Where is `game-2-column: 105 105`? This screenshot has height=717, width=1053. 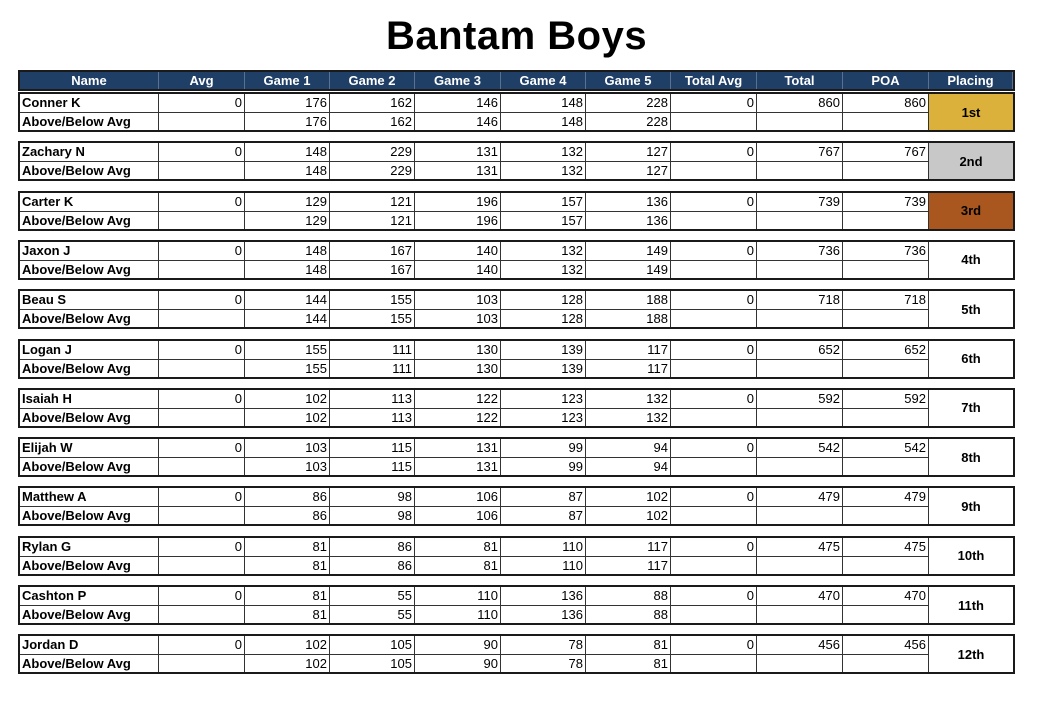 game-2-column: 105 105 is located at coordinates (372, 654).